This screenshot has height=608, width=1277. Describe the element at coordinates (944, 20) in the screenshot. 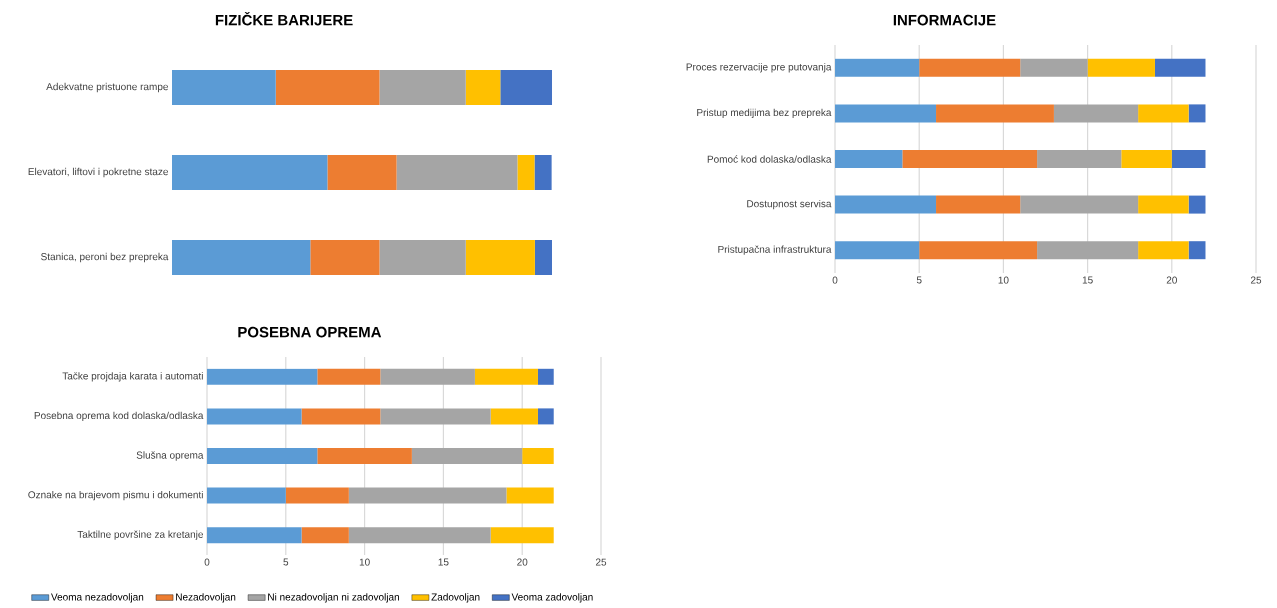

I see `chart-title: INFORMACIJE` at that location.